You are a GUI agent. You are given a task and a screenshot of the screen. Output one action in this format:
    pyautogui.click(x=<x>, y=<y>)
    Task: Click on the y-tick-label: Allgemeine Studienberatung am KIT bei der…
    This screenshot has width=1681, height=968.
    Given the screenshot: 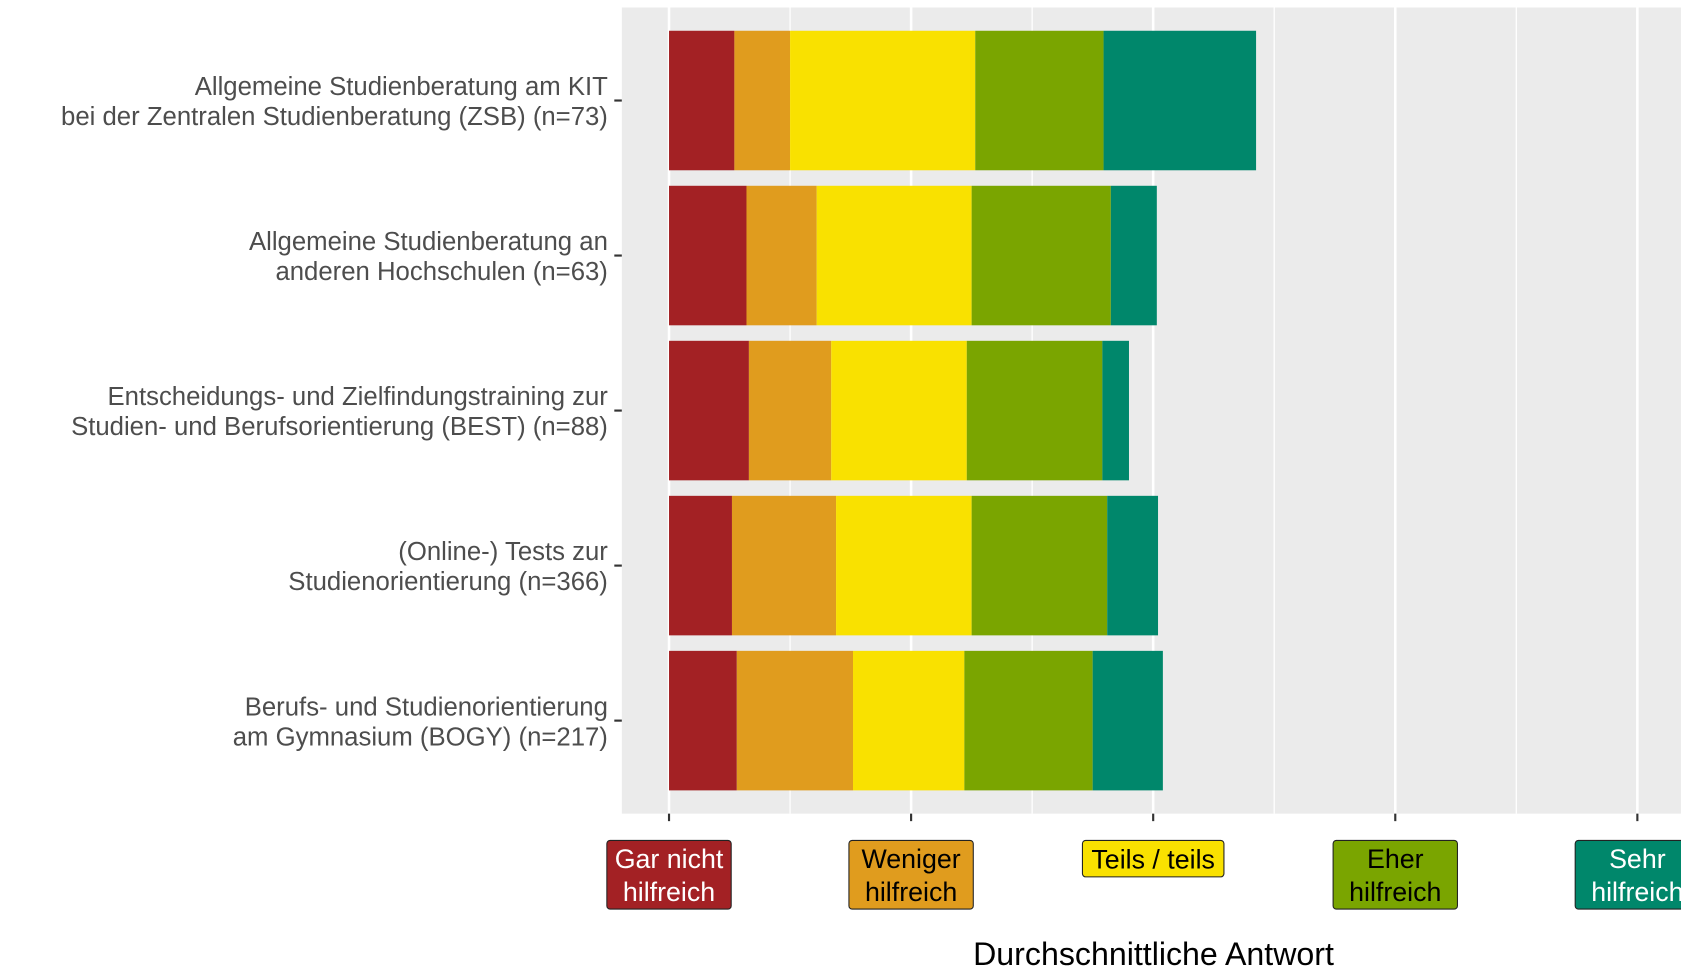 What is the action you would take?
    pyautogui.click(x=334, y=102)
    